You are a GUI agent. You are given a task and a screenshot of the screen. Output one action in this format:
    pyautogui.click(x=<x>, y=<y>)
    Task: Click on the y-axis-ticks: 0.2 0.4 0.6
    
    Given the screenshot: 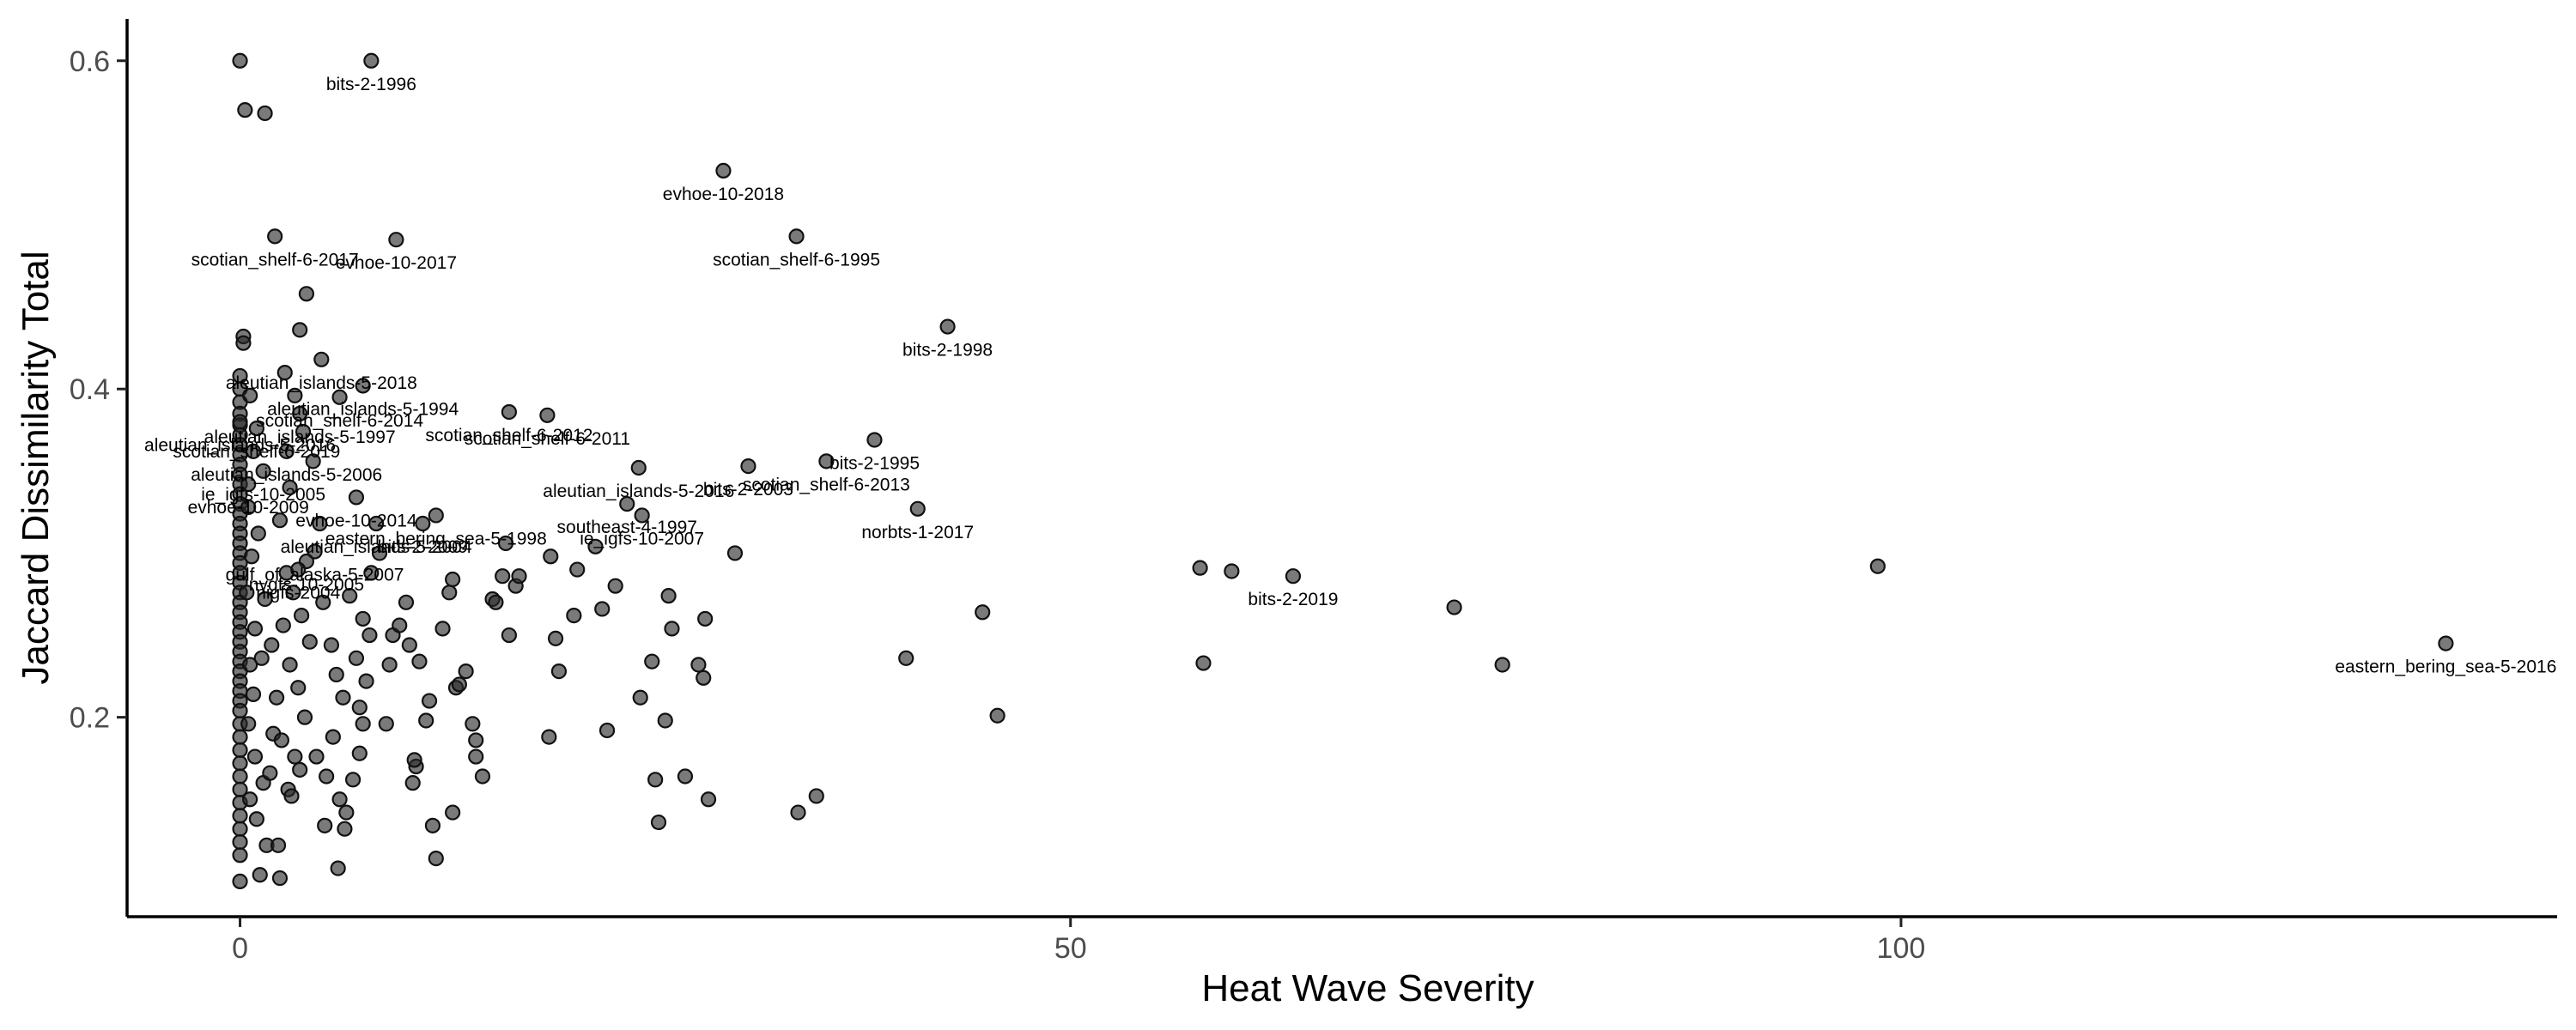 What is the action you would take?
    pyautogui.click(x=98, y=390)
    